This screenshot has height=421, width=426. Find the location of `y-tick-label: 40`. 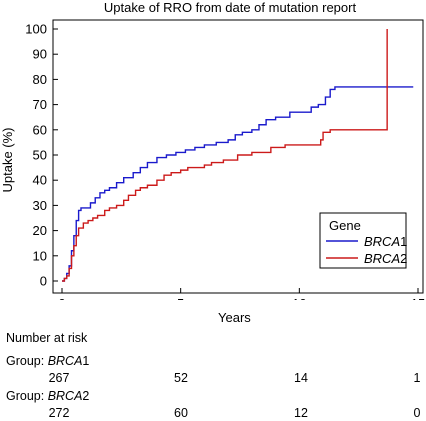

y-tick-label: 40 is located at coordinates (40, 180).